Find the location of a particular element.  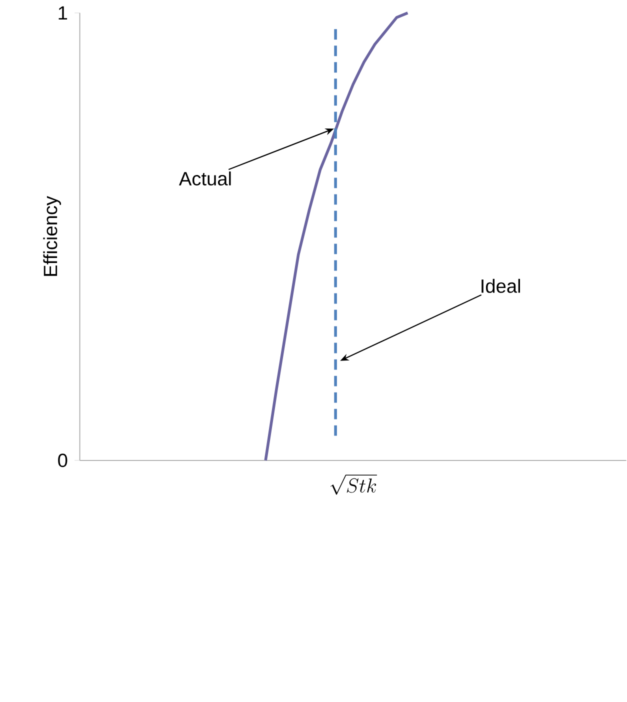

x-axis-title: $\sqrt{Stk}$ is located at coordinates (354, 484).